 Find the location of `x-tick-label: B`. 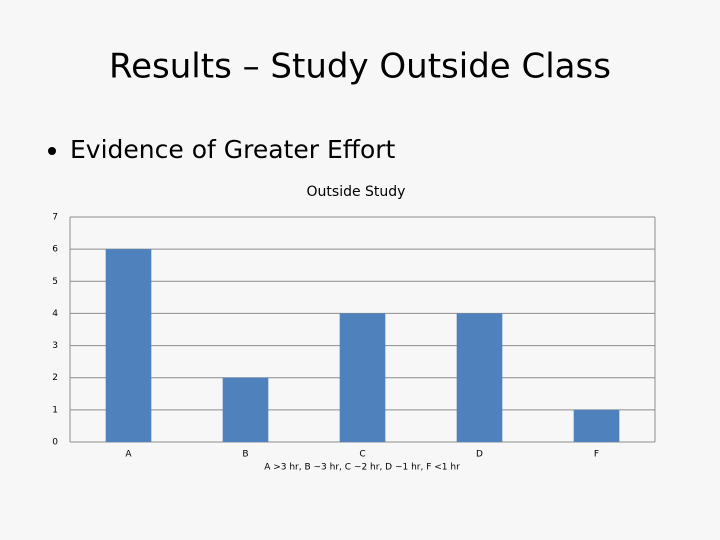

x-tick-label: B is located at coordinates (245, 455).